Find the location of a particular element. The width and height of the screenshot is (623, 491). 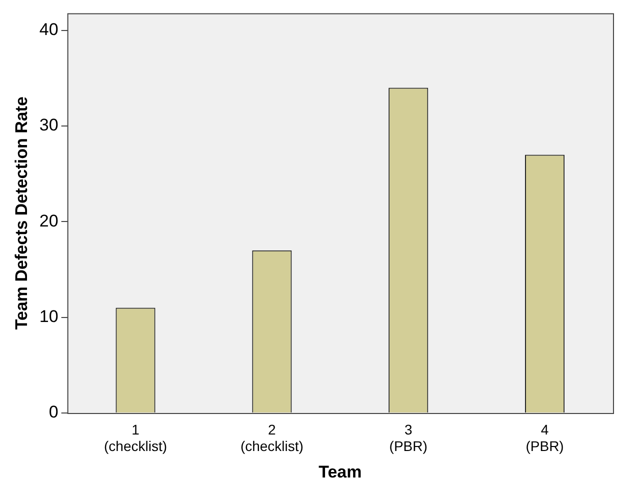

y-tick-label: 30 is located at coordinates (48, 125).